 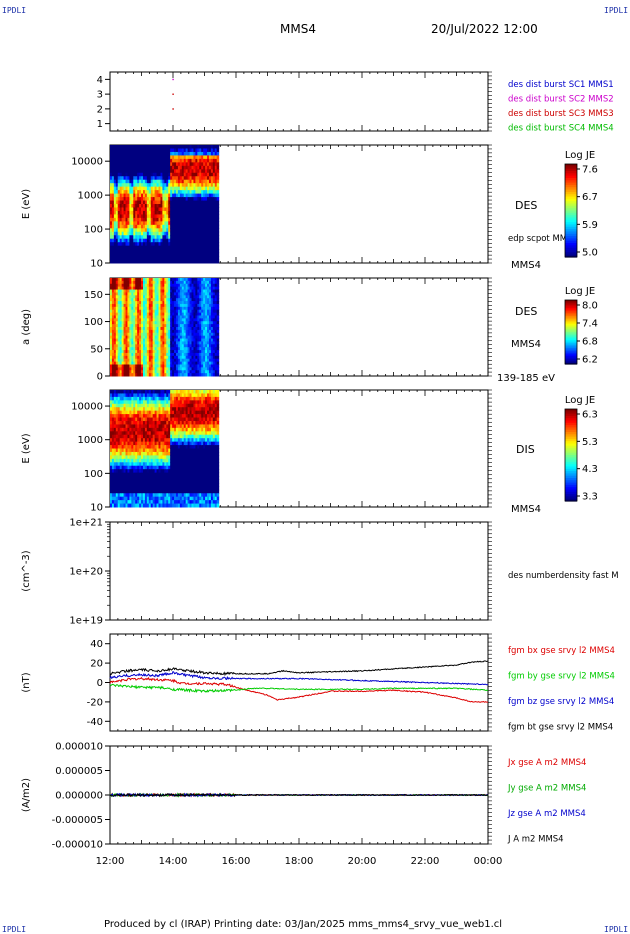 What do you see at coordinates (173, 79) in the screenshot?
I see `burst-marker` at bounding box center [173, 79].